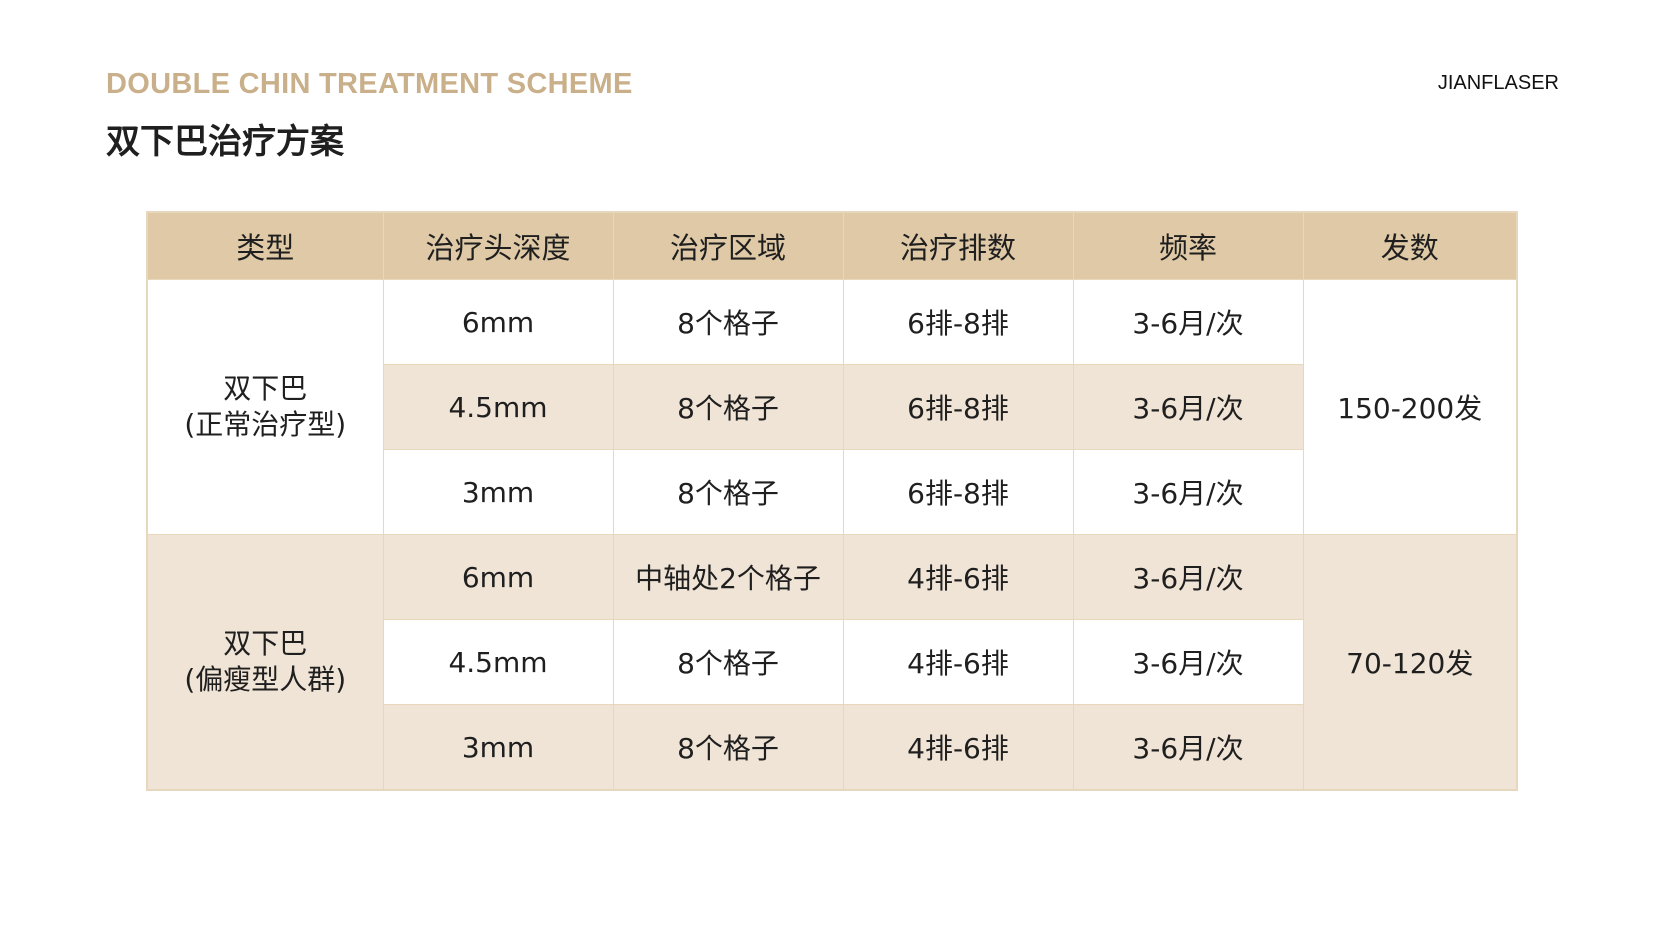 The width and height of the screenshot is (1653, 929). Describe the element at coordinates (958, 245) in the screenshot. I see `column-header-rows: 治疗排数` at that location.